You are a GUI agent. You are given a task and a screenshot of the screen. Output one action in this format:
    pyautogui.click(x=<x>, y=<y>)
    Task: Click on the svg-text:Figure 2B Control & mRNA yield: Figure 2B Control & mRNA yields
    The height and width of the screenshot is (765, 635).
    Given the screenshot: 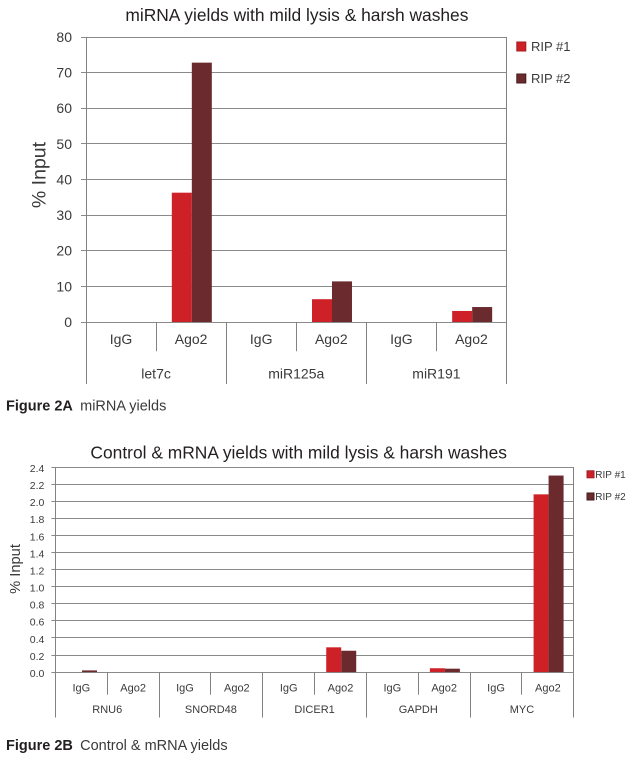 What is the action you would take?
    pyautogui.click(x=117, y=746)
    